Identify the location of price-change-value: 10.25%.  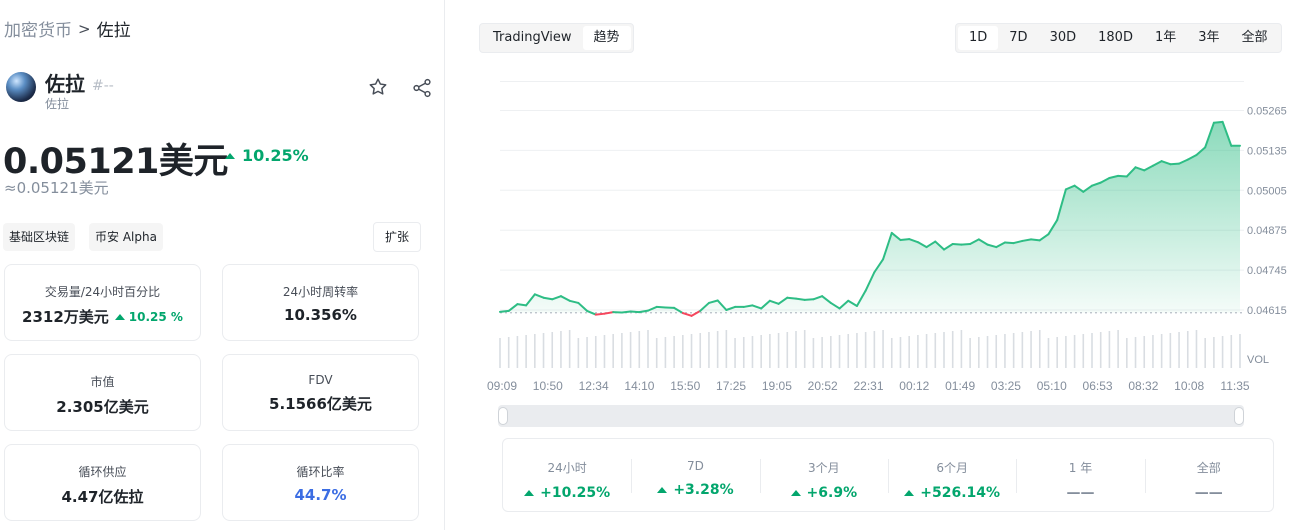
(275, 155).